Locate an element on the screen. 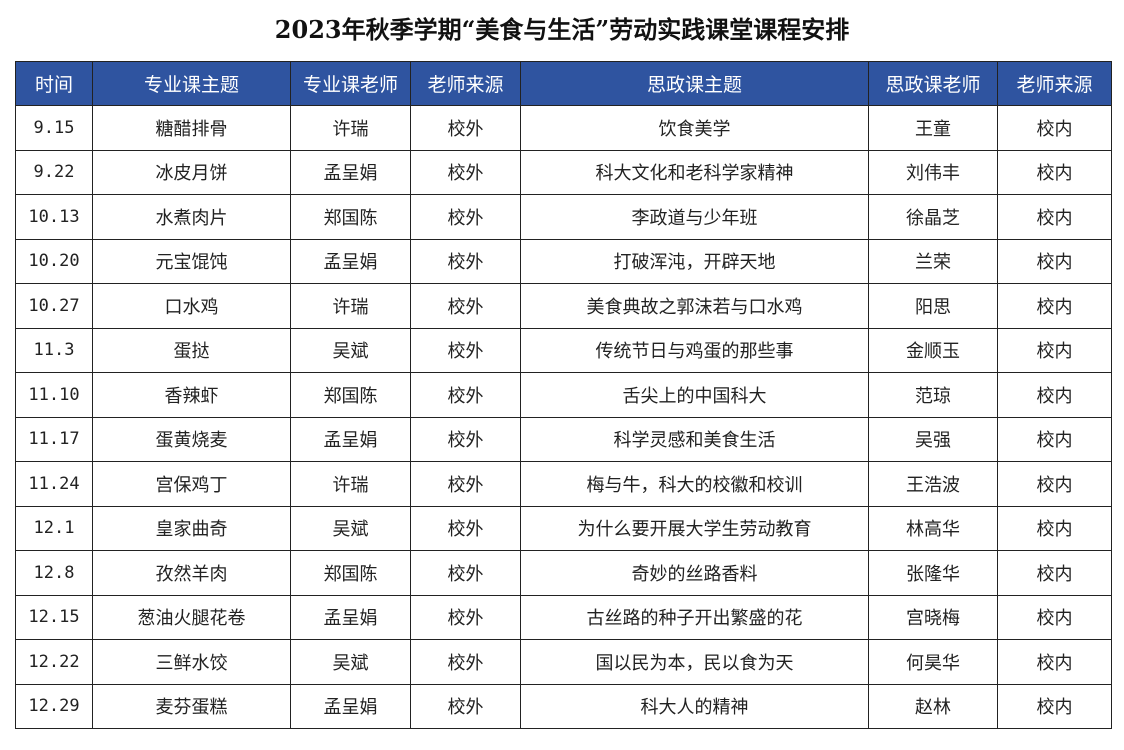 This screenshot has height=750, width=1124. cell-major-topic: 冰皮月饼 is located at coordinates (191, 172).